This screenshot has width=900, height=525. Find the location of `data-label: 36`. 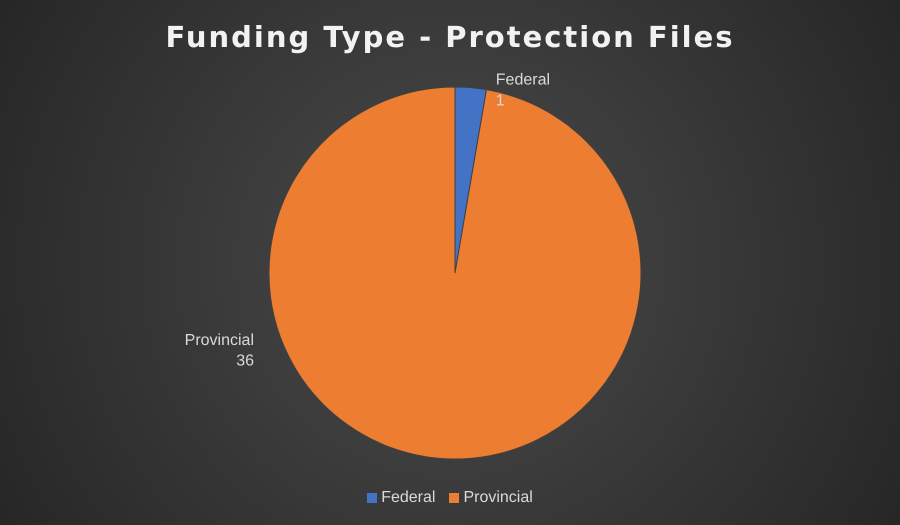

data-label: 36 is located at coordinates (245, 361).